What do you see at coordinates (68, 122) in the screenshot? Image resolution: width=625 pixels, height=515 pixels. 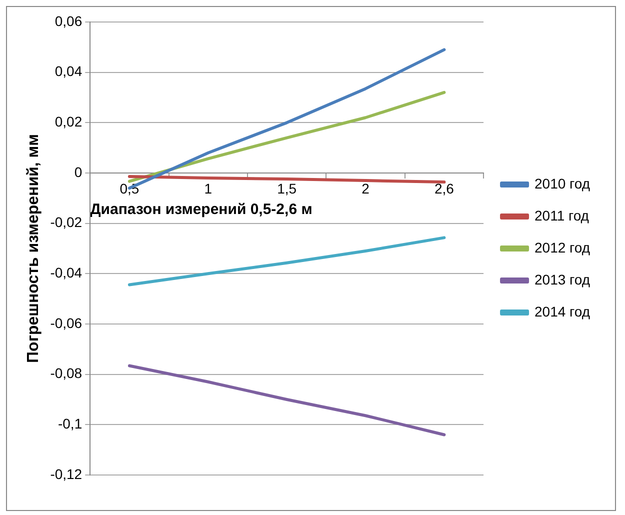 I see `y-tick-label: 0,02` at bounding box center [68, 122].